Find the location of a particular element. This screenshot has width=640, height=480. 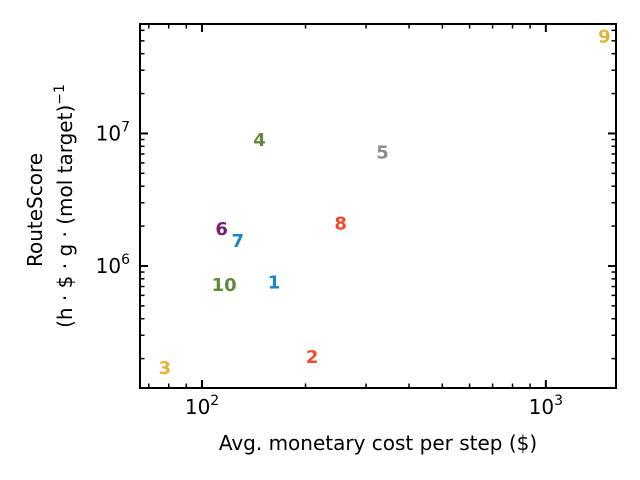

y-tick-label: 10⁶ is located at coordinates (113, 265).